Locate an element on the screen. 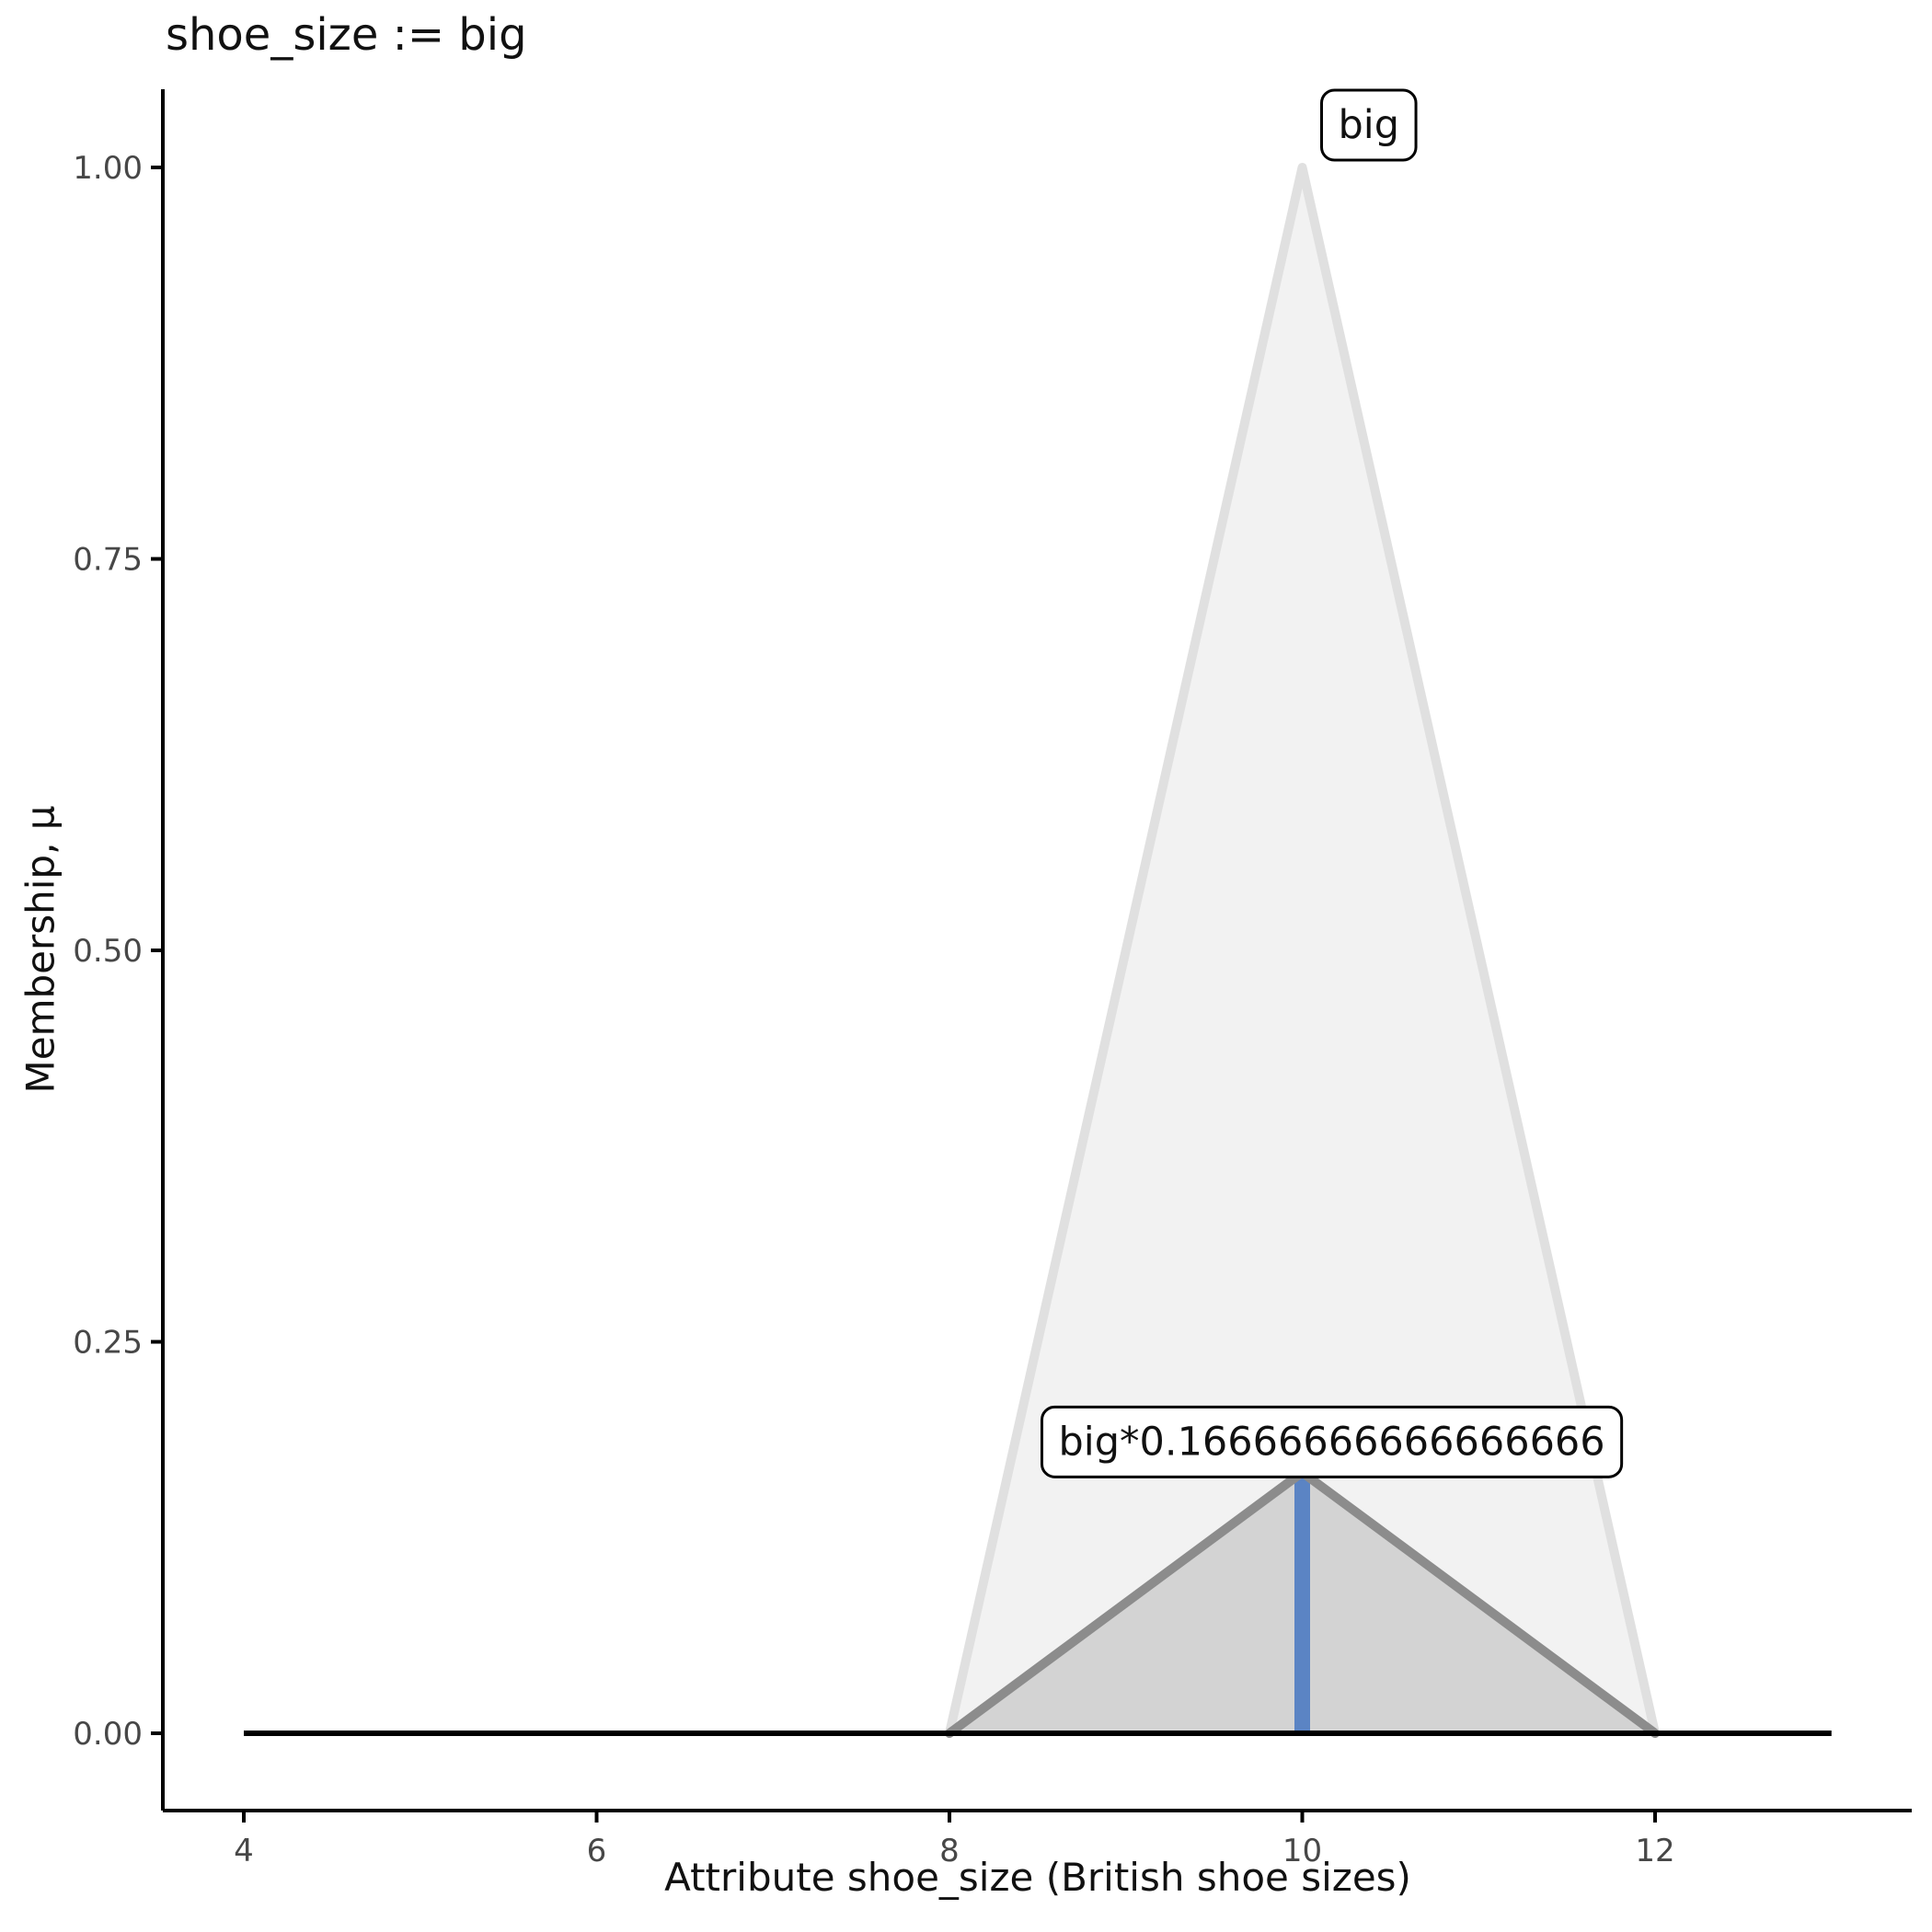 The image size is (1932, 1932). y-tick-label: 1.00 is located at coordinates (108, 168).